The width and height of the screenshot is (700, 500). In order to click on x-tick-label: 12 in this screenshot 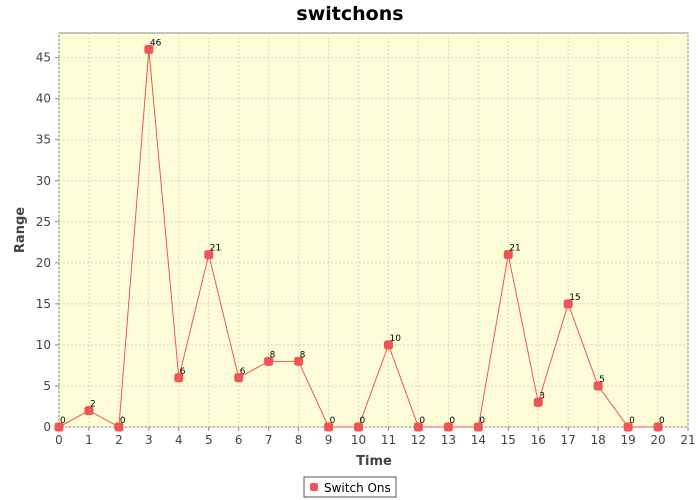, I will do `click(418, 440)`.